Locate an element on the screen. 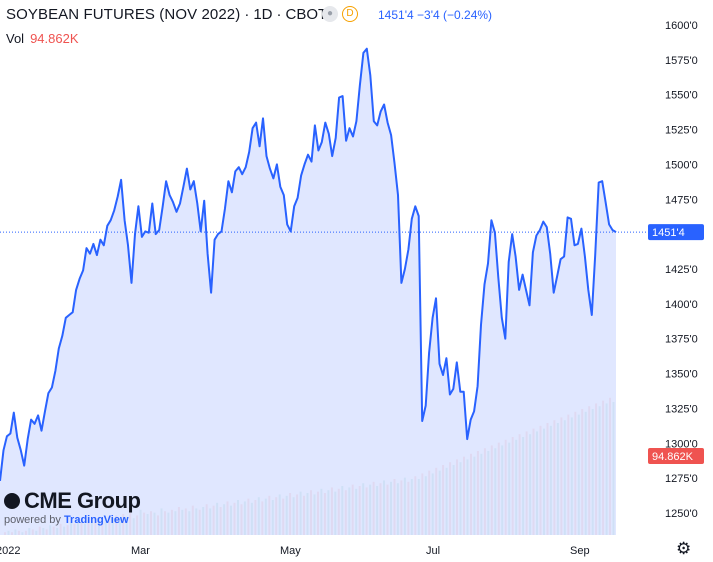 The width and height of the screenshot is (713, 562). price-quote: 1451'4 −3'4 (−0.24%) is located at coordinates (435, 15).